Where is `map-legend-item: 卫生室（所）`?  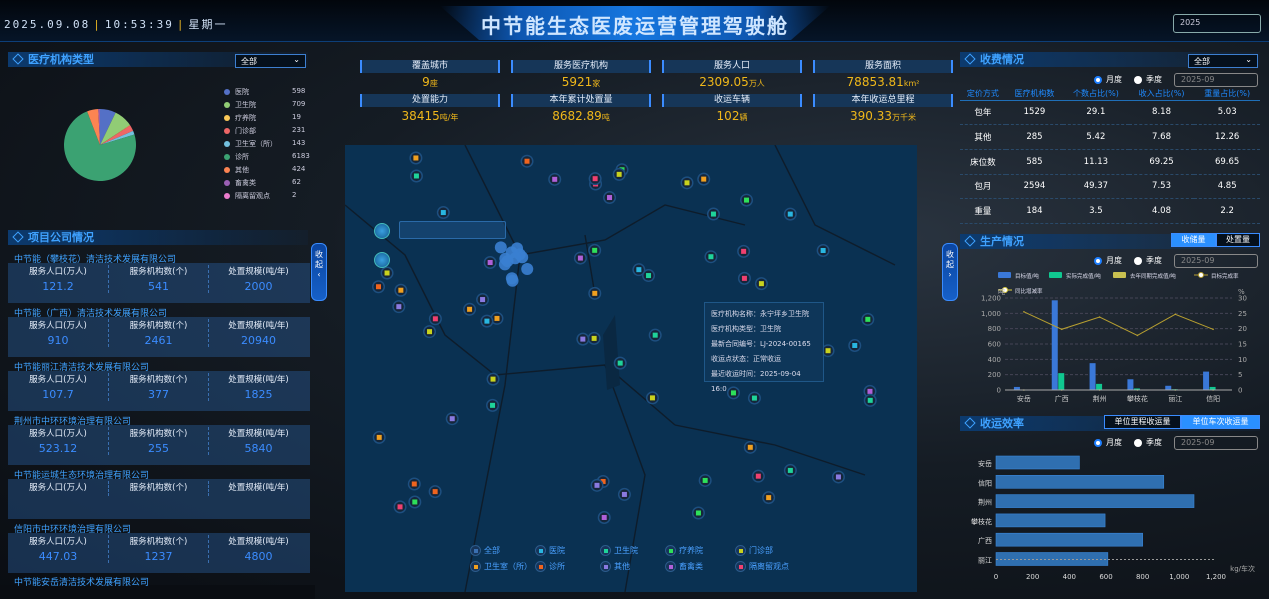
map-legend-item: 卫生室（所） is located at coordinates (501, 566).